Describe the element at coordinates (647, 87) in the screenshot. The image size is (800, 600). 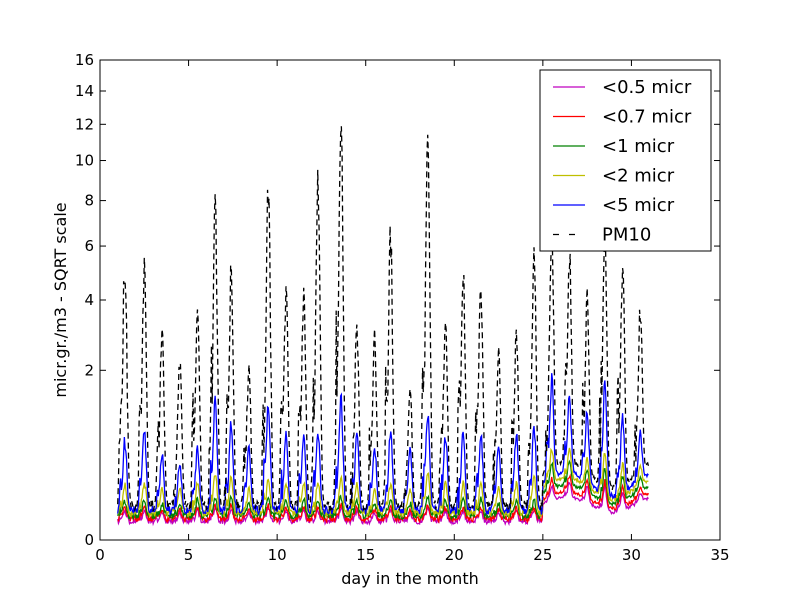
I see `legend-entry-label: <0.5 micr` at that location.